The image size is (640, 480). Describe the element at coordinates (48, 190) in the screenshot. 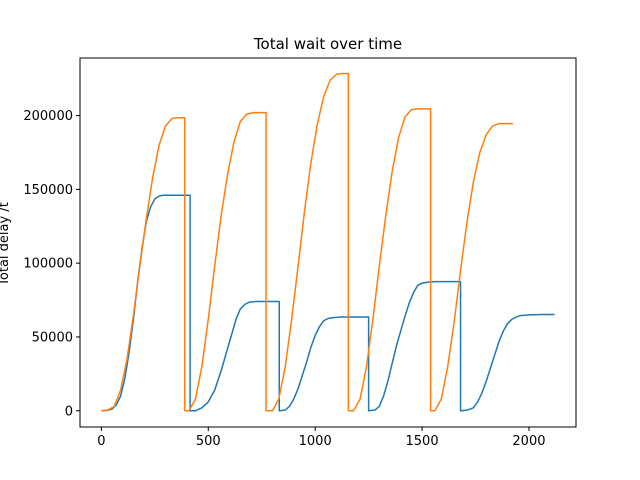

I see `y-tick-label: 150000` at that location.